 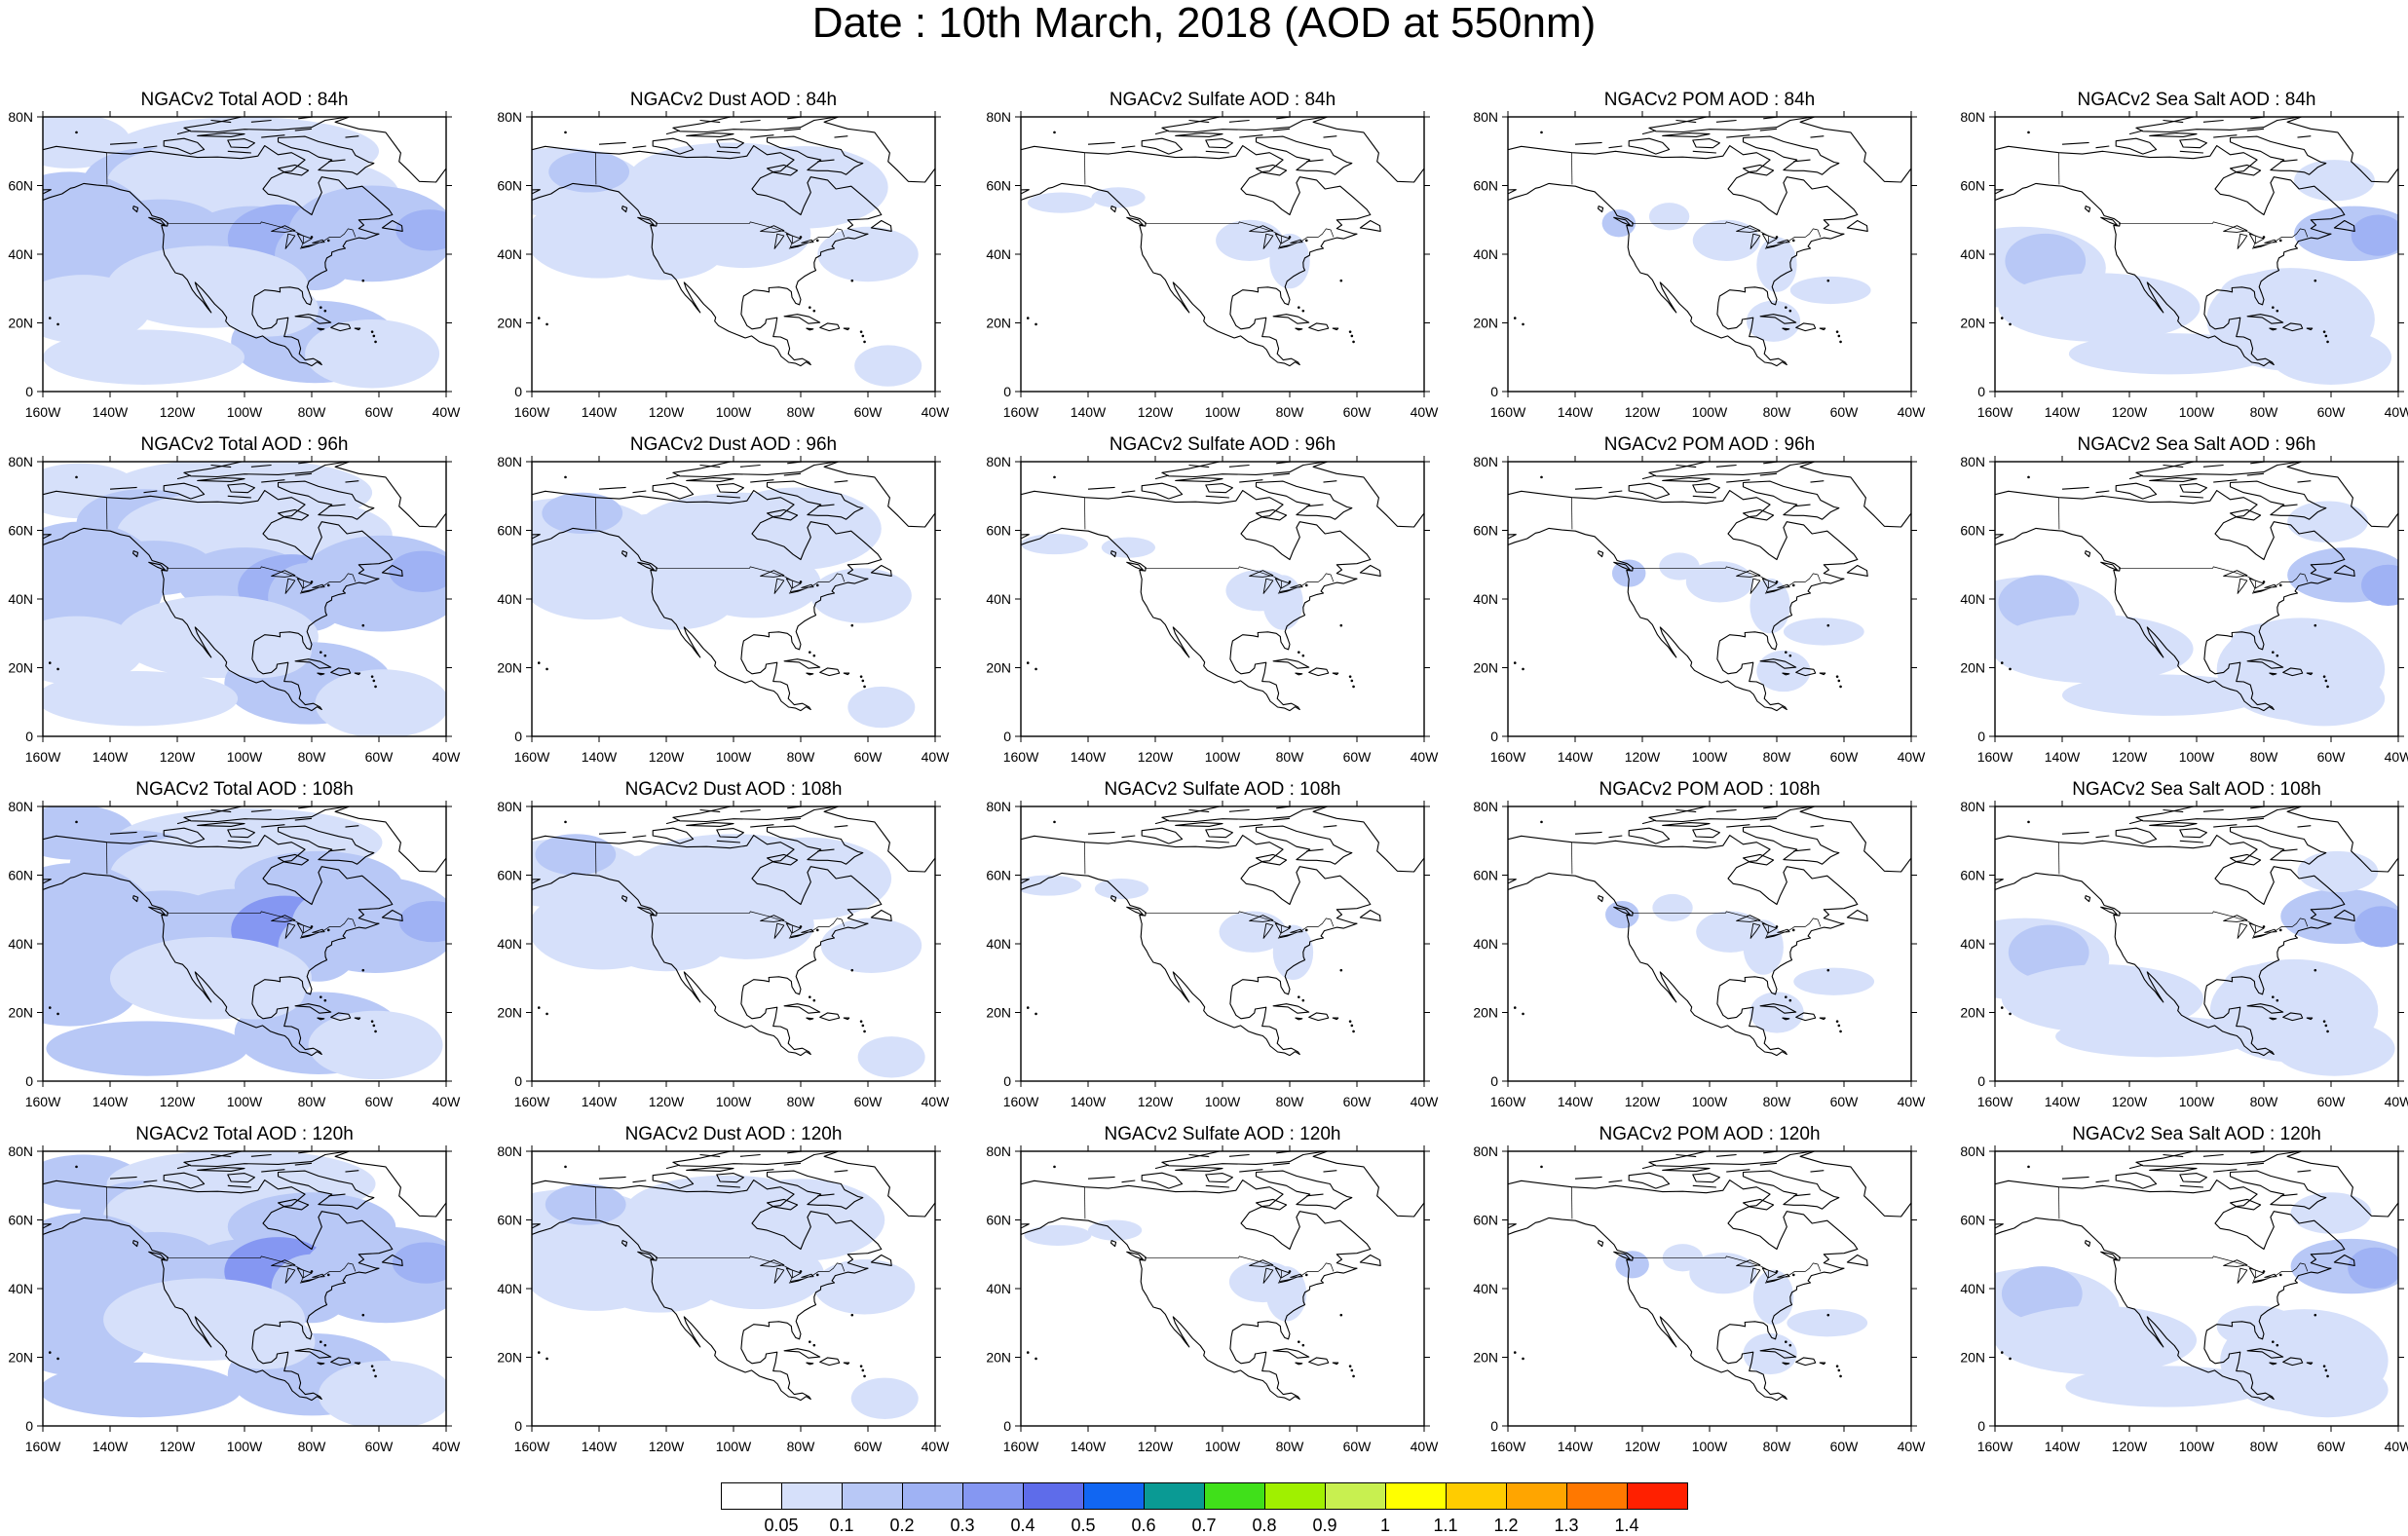 I want to click on panel-title: NGACv2 POM AOD : 108h, so click(x=1710, y=789).